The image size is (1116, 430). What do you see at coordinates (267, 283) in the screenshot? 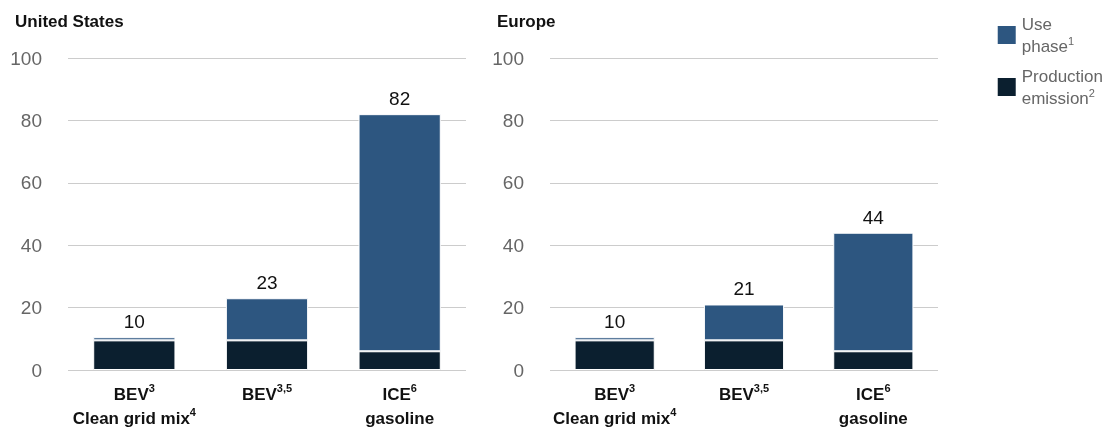
I see `total-label: 23` at bounding box center [267, 283].